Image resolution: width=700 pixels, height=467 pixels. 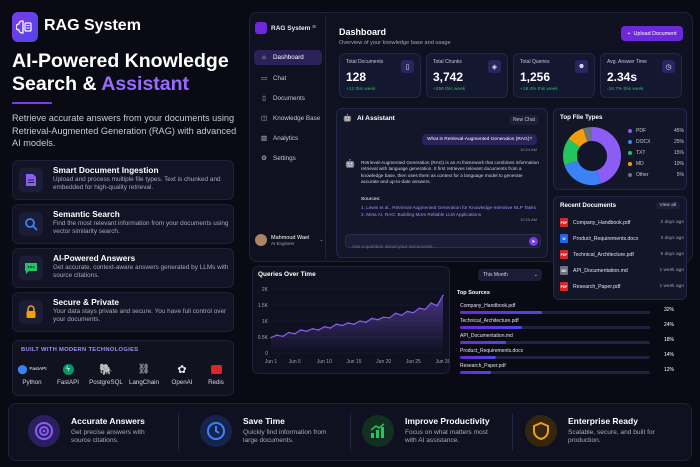 What do you see at coordinates (120, 61) in the screenshot?
I see `hero-title-line1: AI-Powered Knowledge` at bounding box center [120, 61].